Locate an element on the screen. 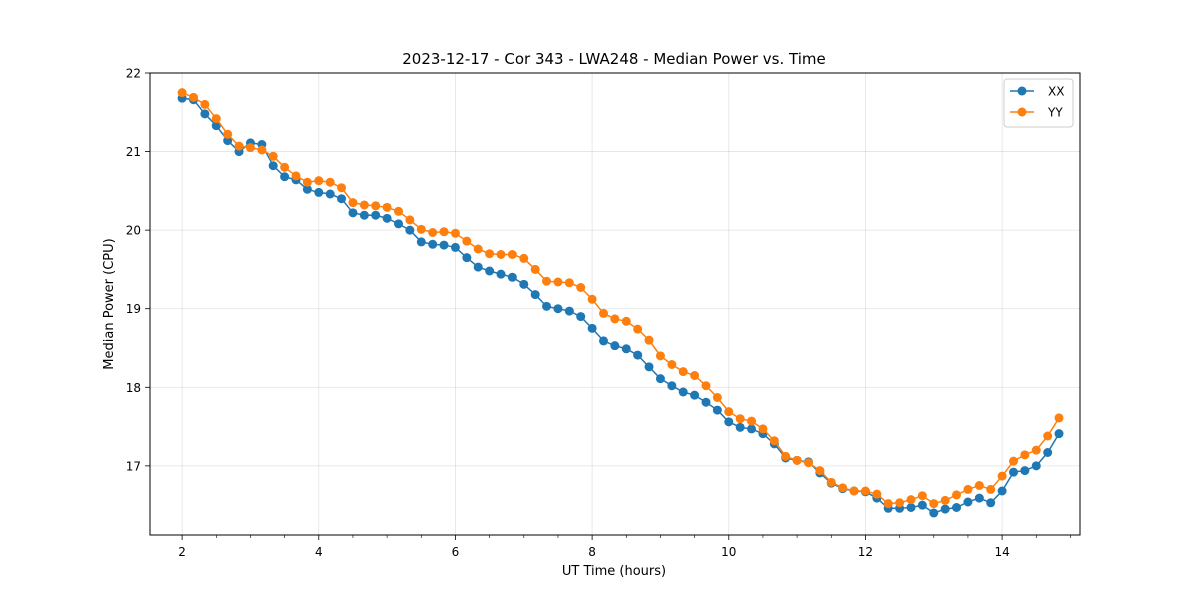 This screenshot has width=1200, height=604. x-tick-label: 2 is located at coordinates (182, 552).